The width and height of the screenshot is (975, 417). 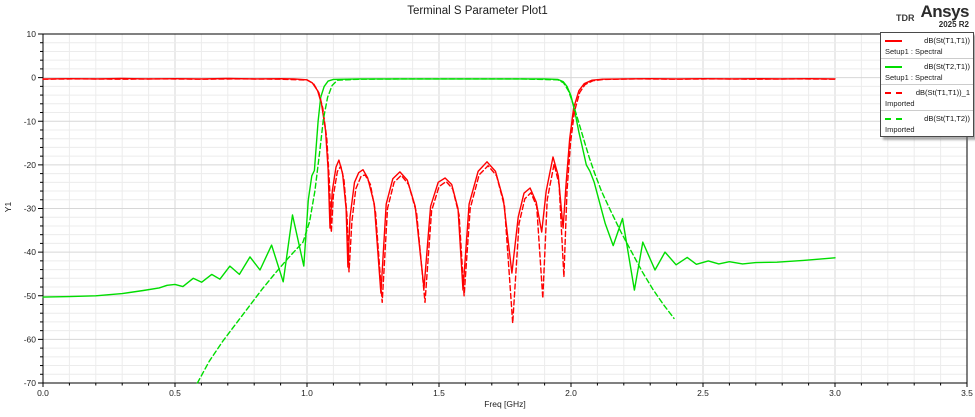 I want to click on svg-text: 1.0, so click(x=307, y=393).